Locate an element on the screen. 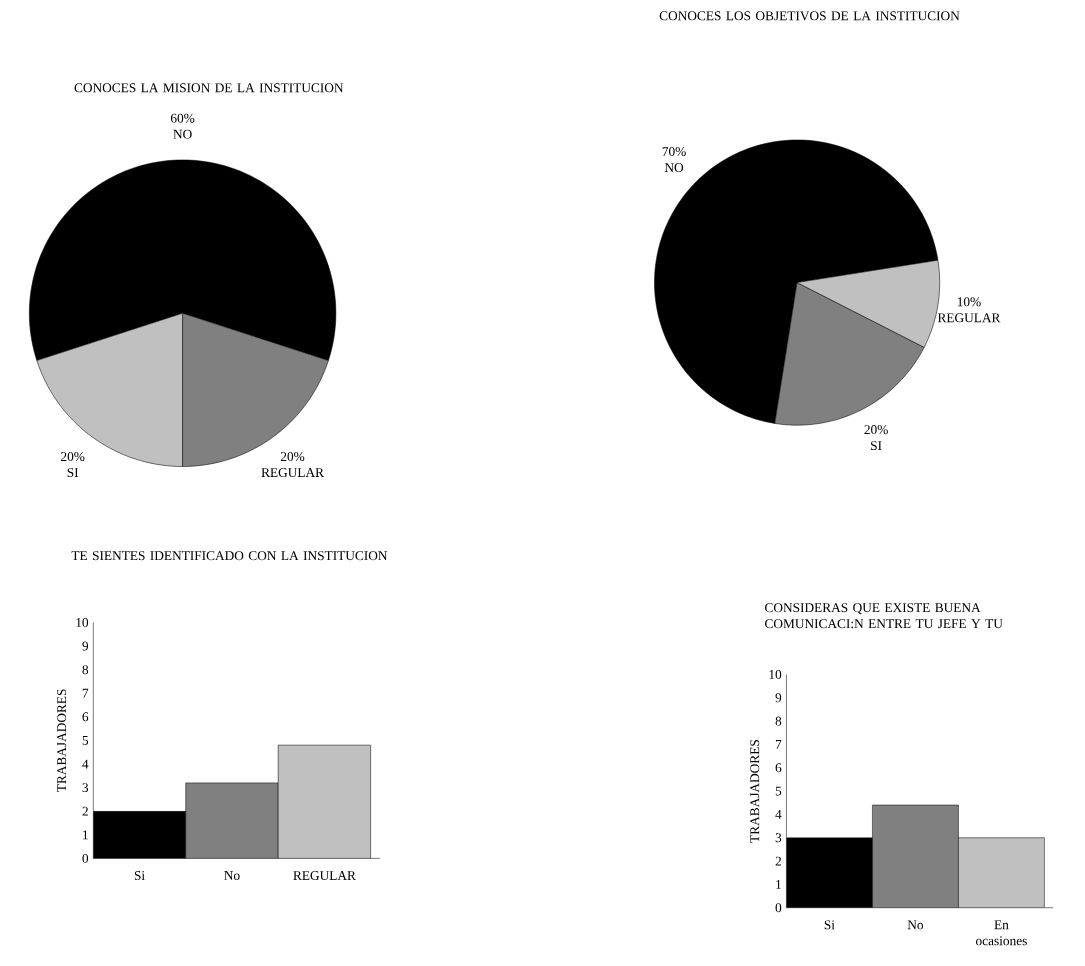 This screenshot has width=1085, height=966. data-label: 60% is located at coordinates (182, 118).